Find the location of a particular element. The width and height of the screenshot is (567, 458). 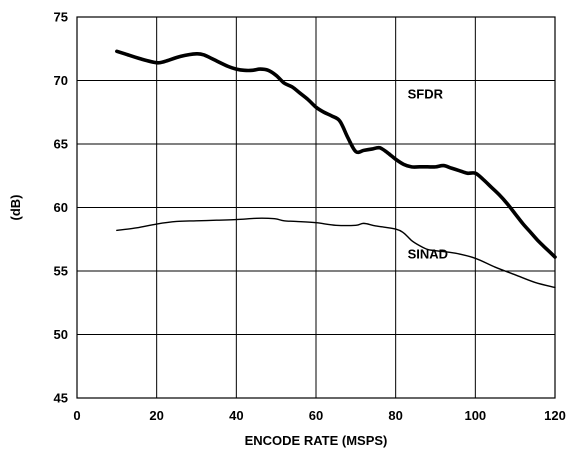

y-tick-label: 50 is located at coordinates (61, 334).